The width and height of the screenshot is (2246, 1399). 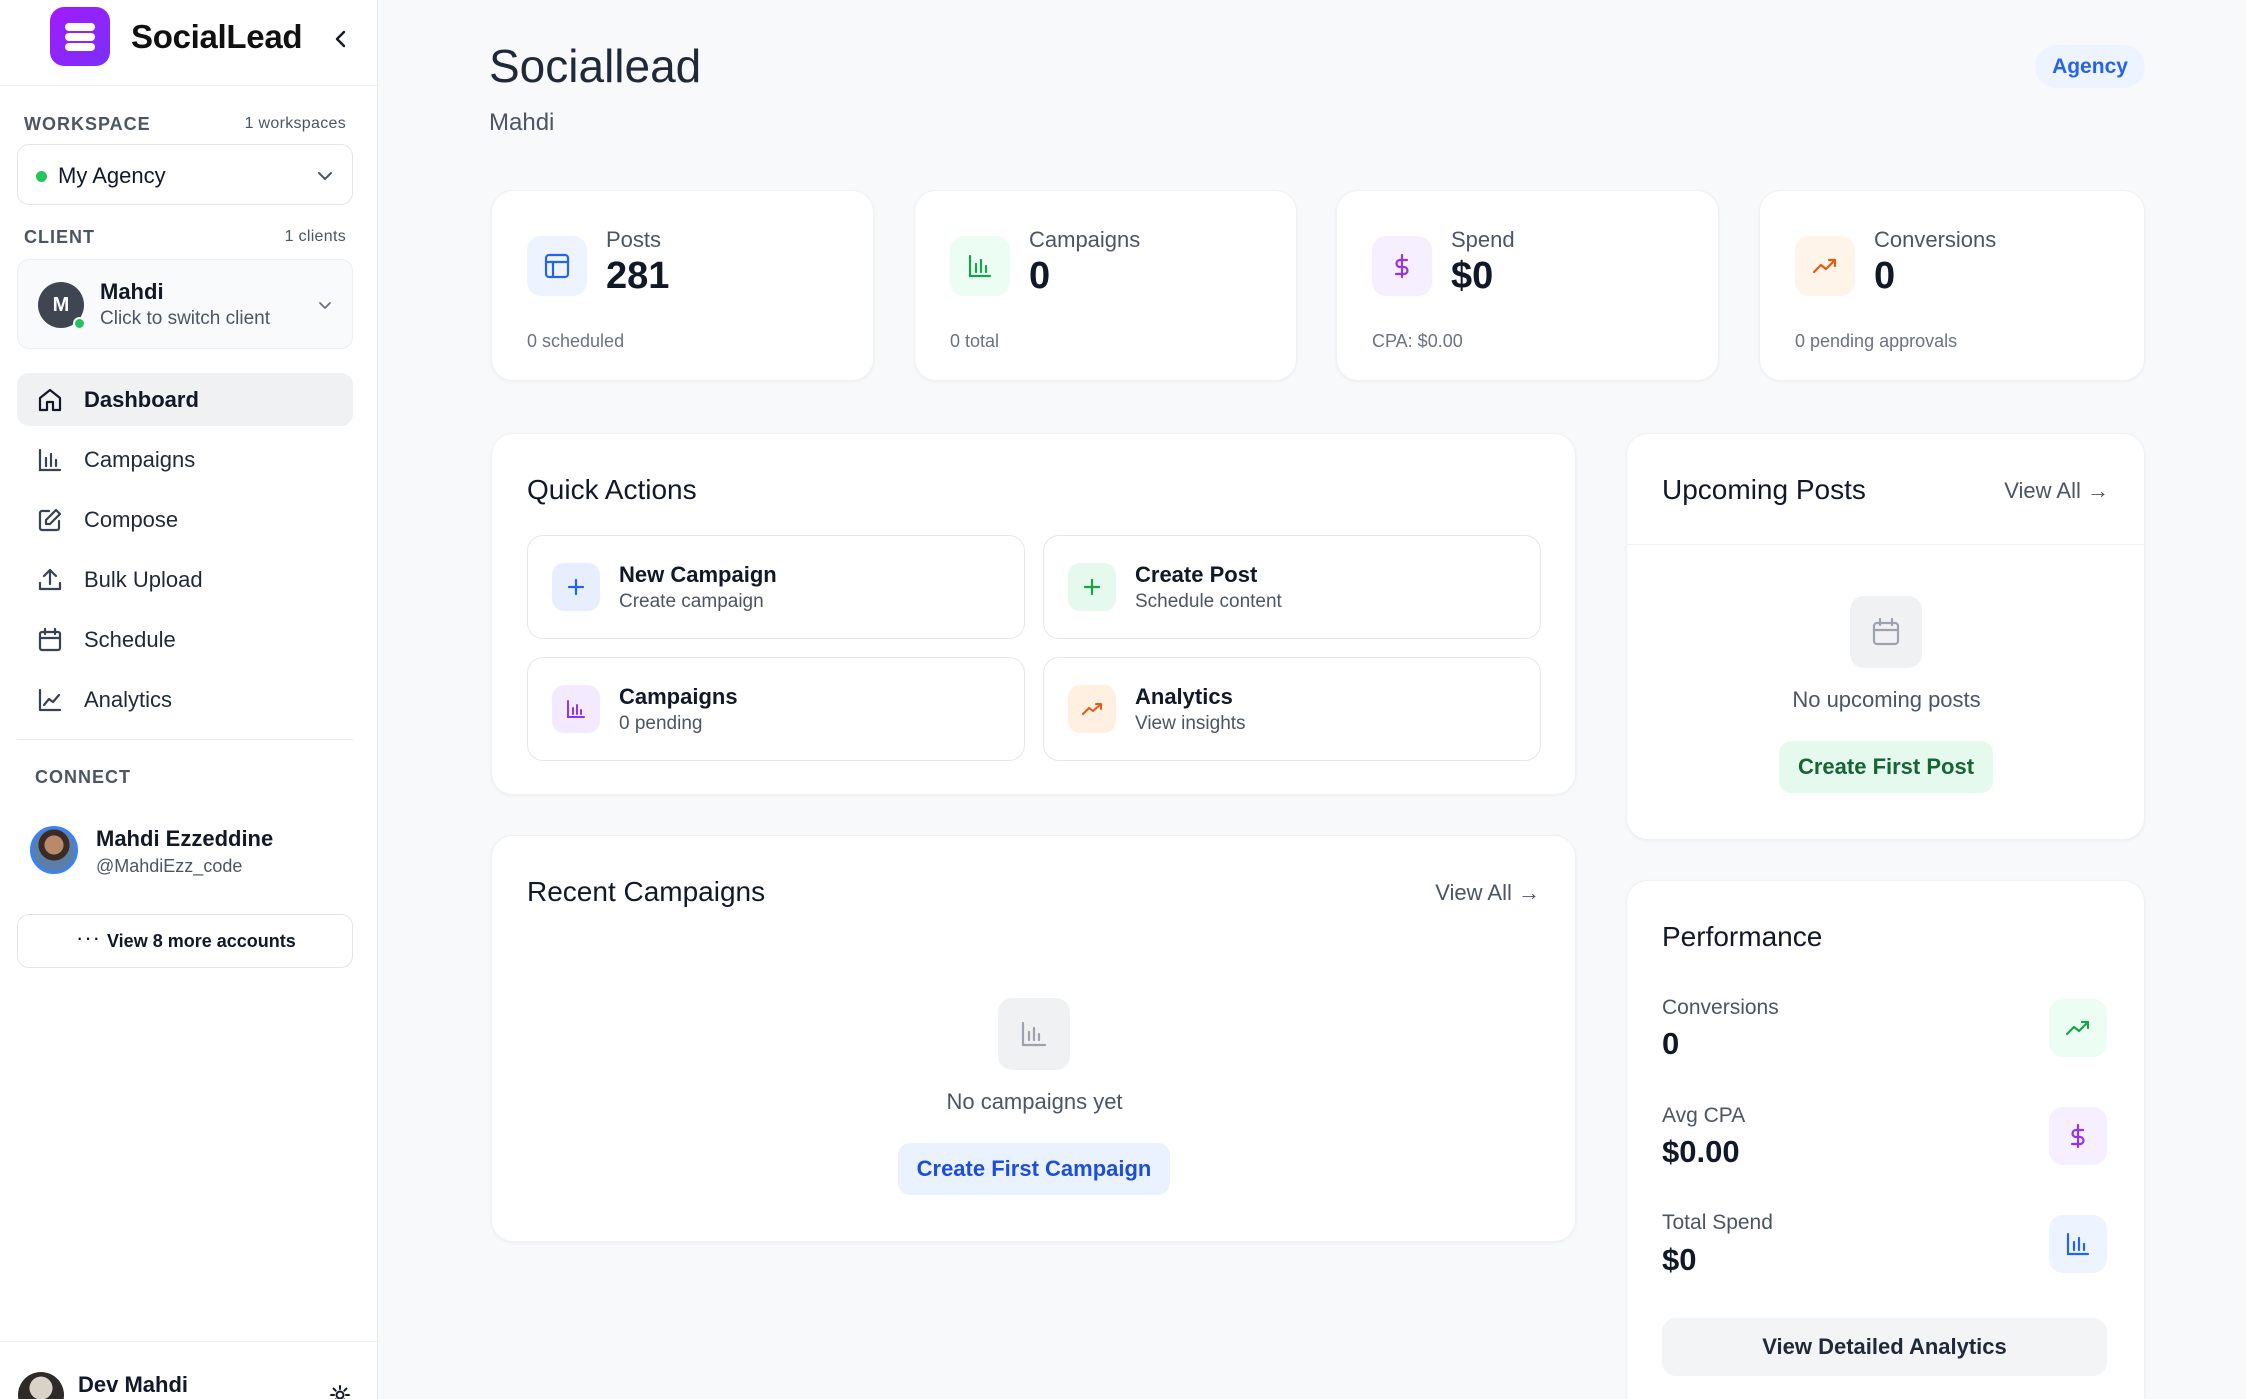 What do you see at coordinates (1184, 696) in the screenshot?
I see `quick-action-title: Analytics` at bounding box center [1184, 696].